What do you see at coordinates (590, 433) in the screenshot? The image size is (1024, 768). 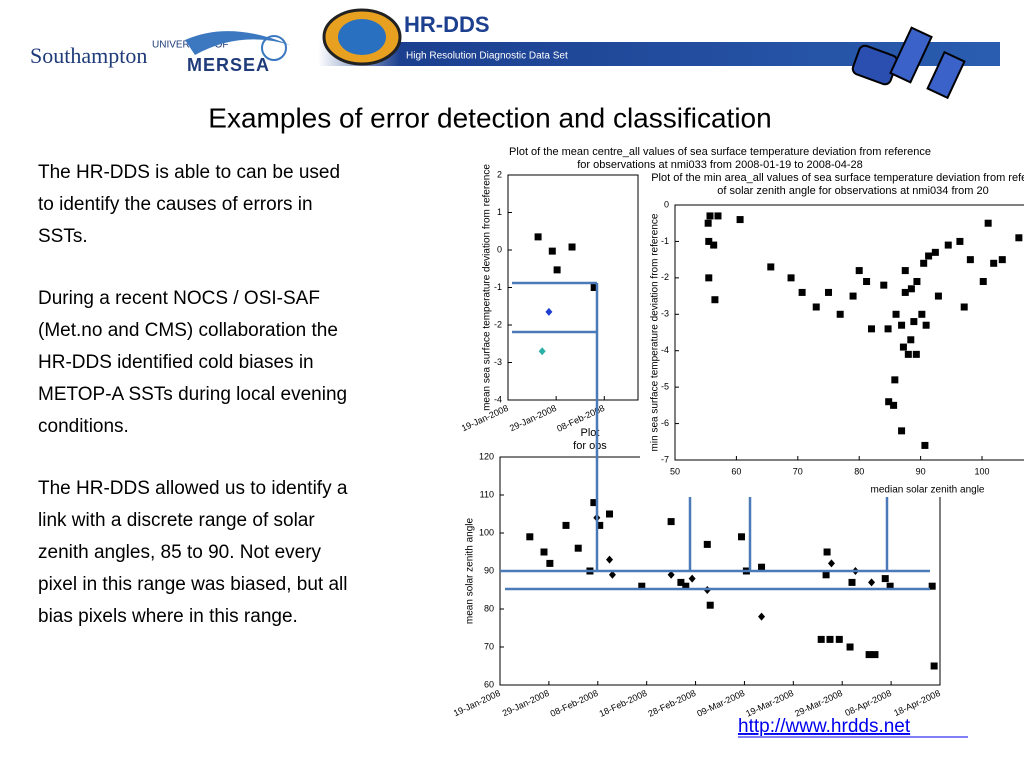 I see `figure-title: Plot` at bounding box center [590, 433].